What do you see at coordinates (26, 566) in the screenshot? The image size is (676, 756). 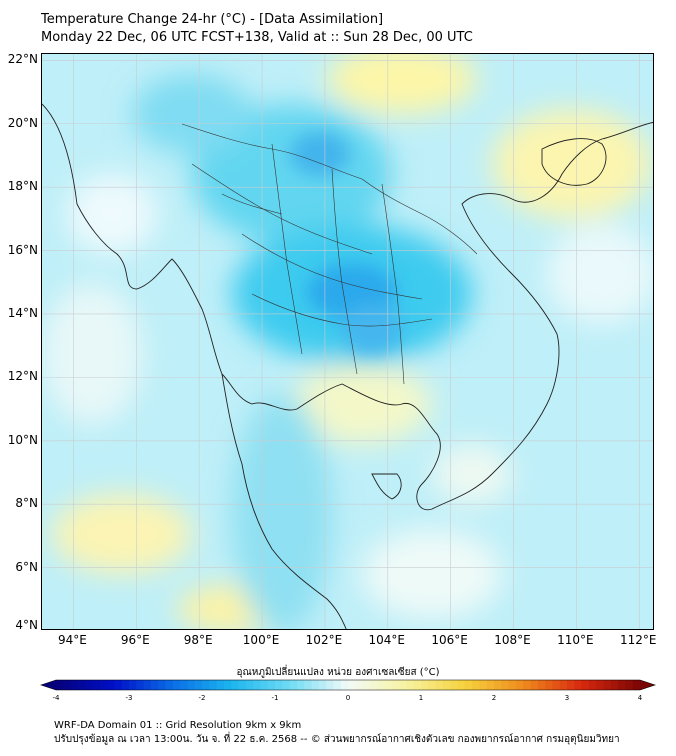 I see `latitude-label: 6°N` at bounding box center [26, 566].